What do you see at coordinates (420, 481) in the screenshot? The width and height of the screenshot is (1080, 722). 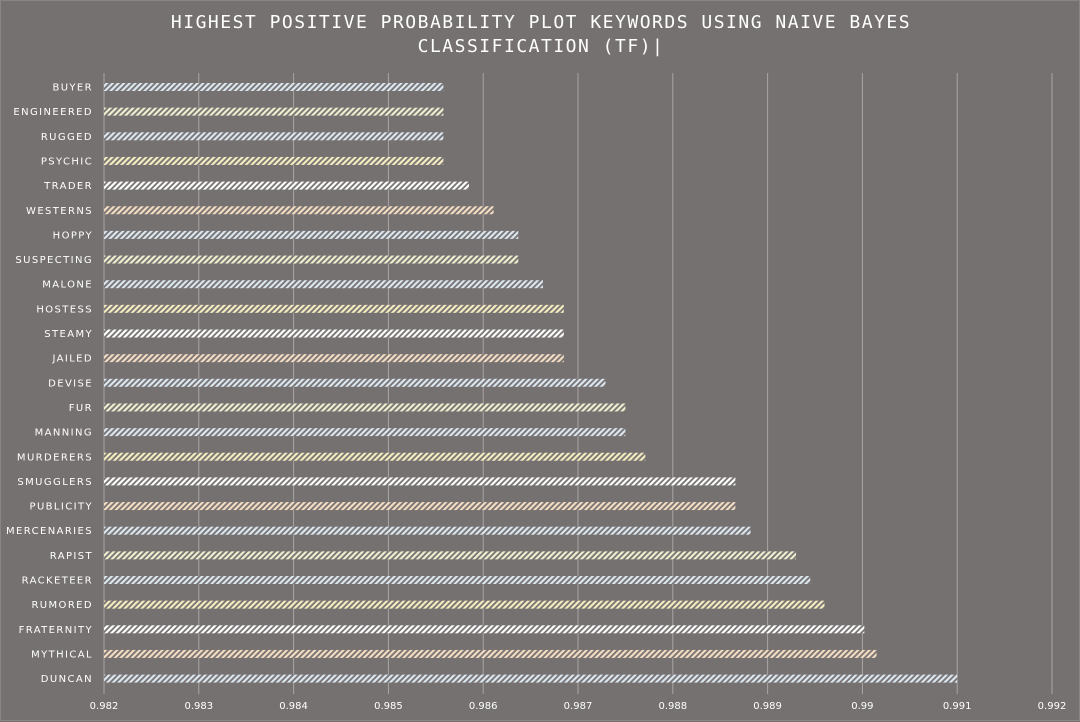 I see `bar-smugglers` at bounding box center [420, 481].